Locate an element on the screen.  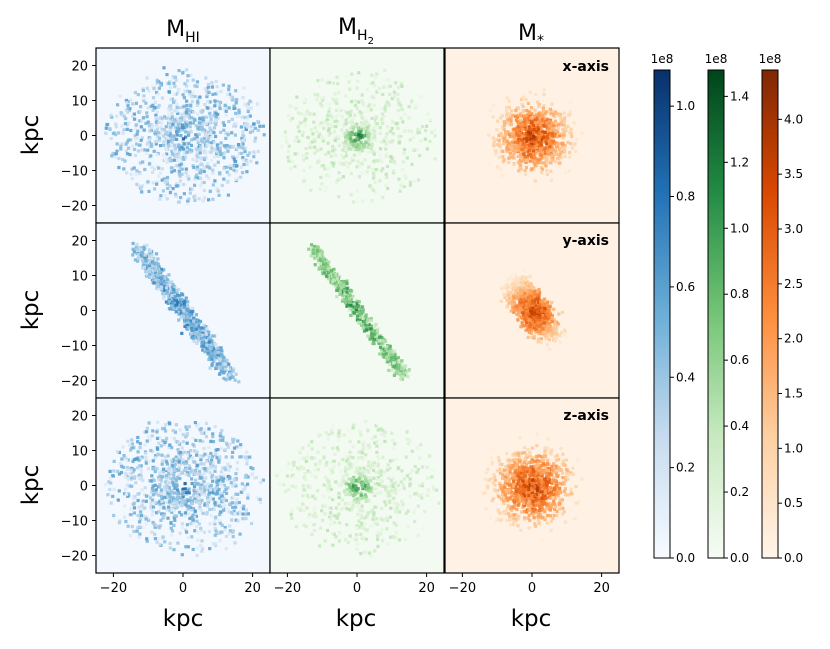
colorbar-1: 1e8 0.0 0.2 0.4 0.6 0.8 1.0 is located at coordinates (673, 308).